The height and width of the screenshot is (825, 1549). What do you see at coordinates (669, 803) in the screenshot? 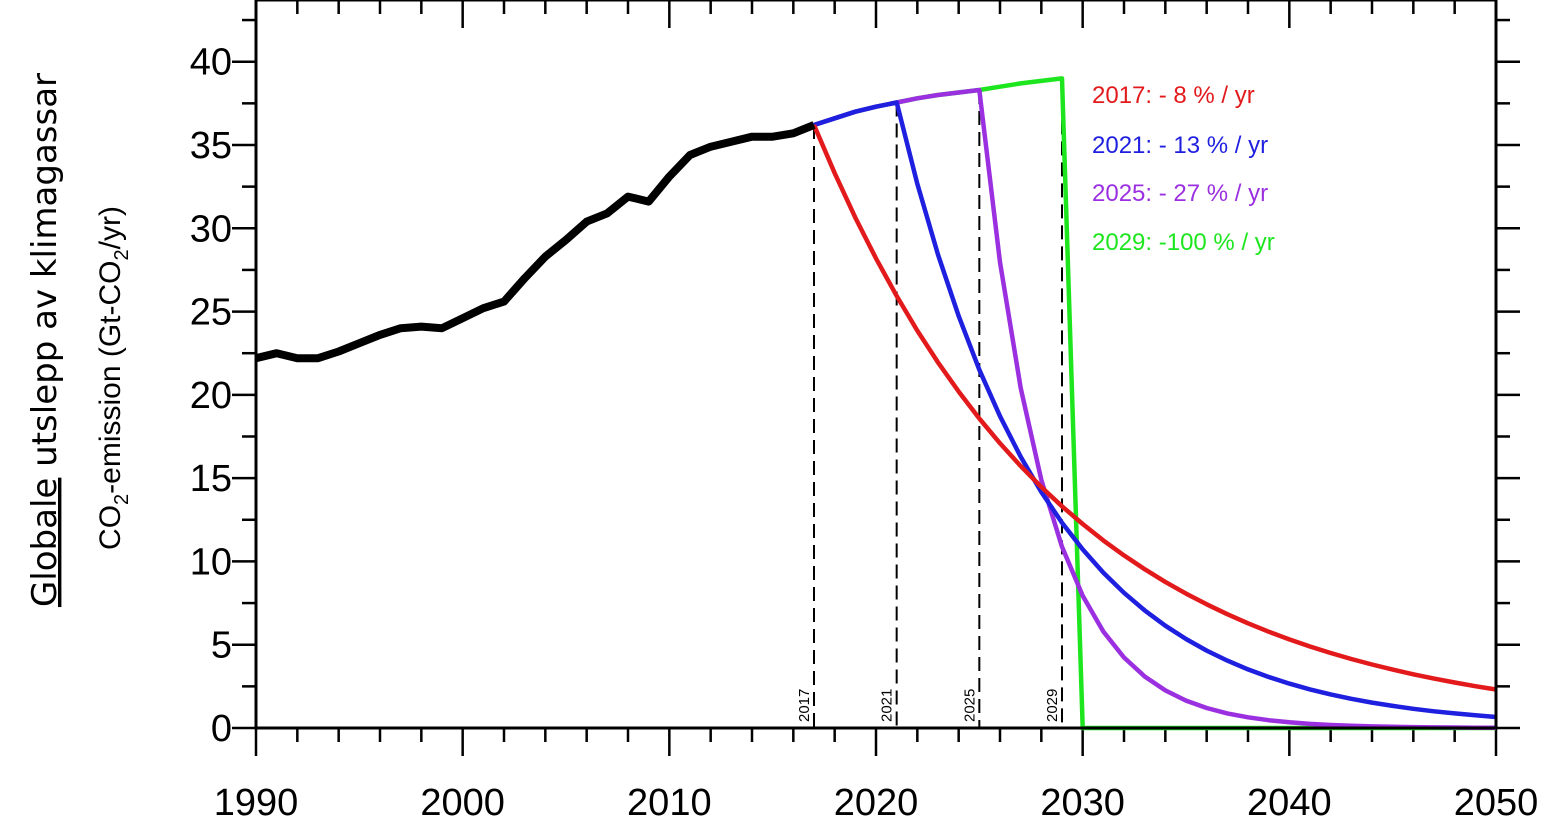
I see `x-tick-label: 2010` at bounding box center [669, 803].